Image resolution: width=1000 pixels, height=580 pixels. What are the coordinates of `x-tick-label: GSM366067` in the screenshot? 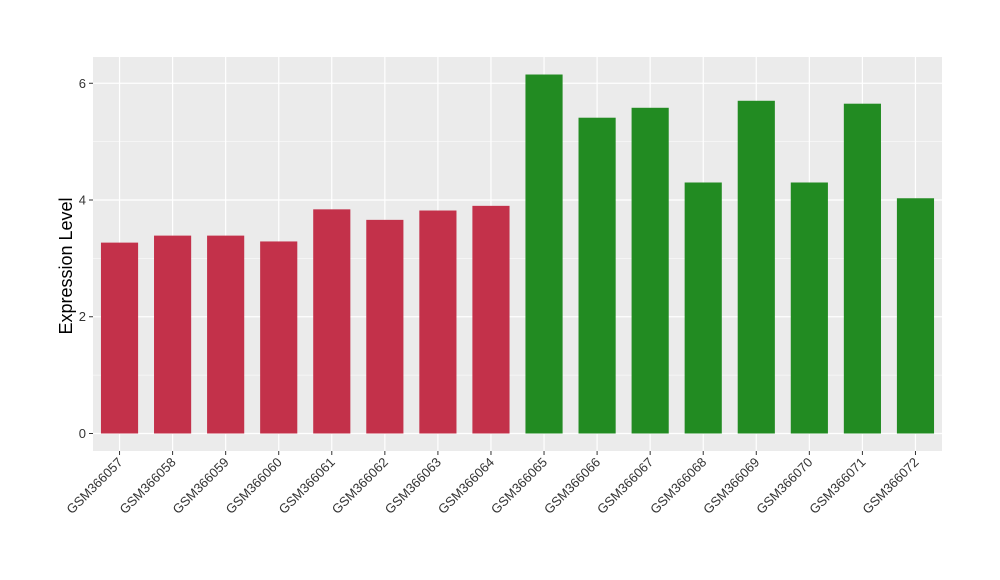 It's located at (625, 486).